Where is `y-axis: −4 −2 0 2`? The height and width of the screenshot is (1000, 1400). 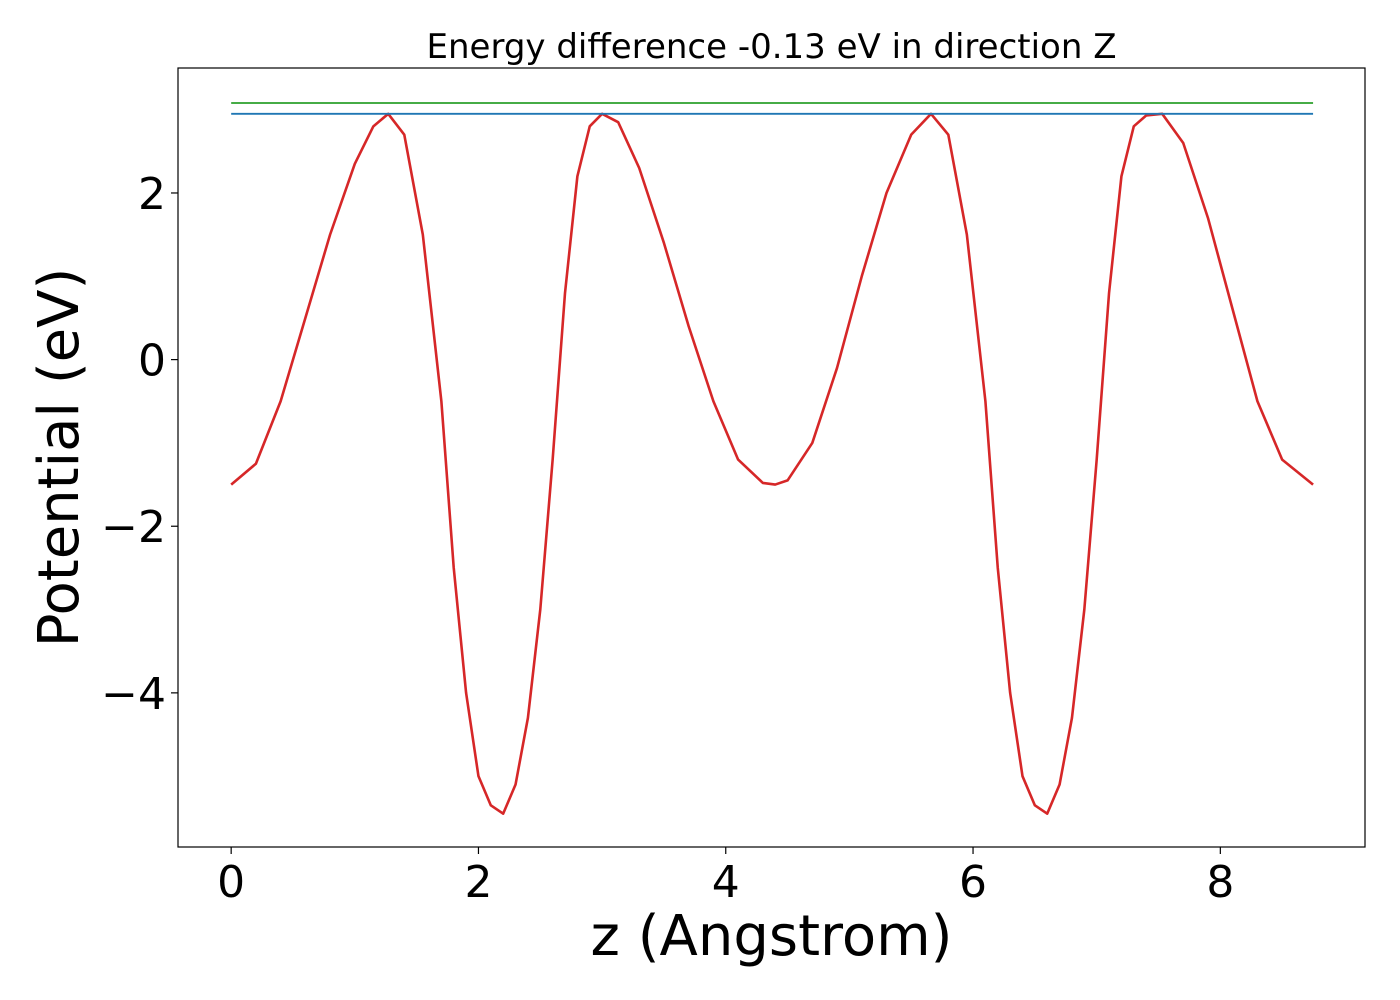 y-axis: −4 −2 0 2 is located at coordinates (139, 444).